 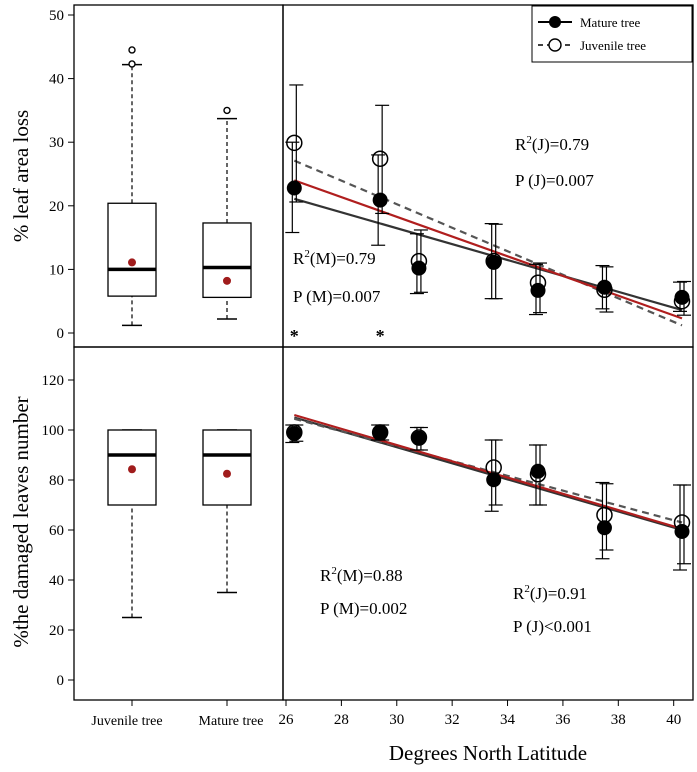 What do you see at coordinates (610, 22) in the screenshot?
I see `legend-mature-label: Mature tree` at bounding box center [610, 22].